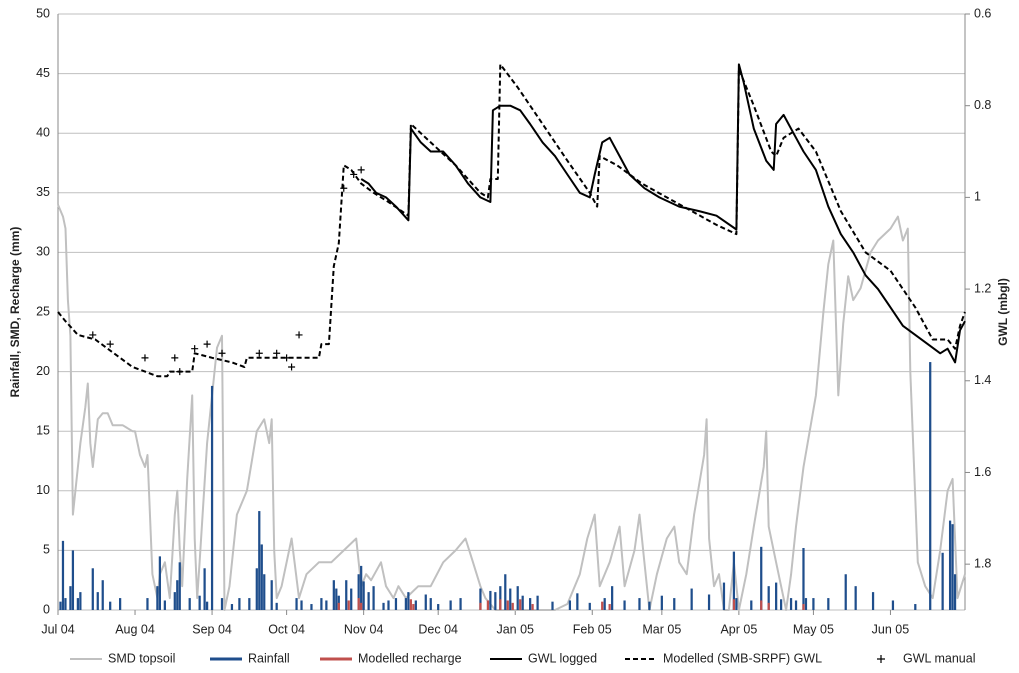 This screenshot has width=1019, height=673. Describe the element at coordinates (43, 430) in the screenshot. I see `y-tick-label: 15` at that location.